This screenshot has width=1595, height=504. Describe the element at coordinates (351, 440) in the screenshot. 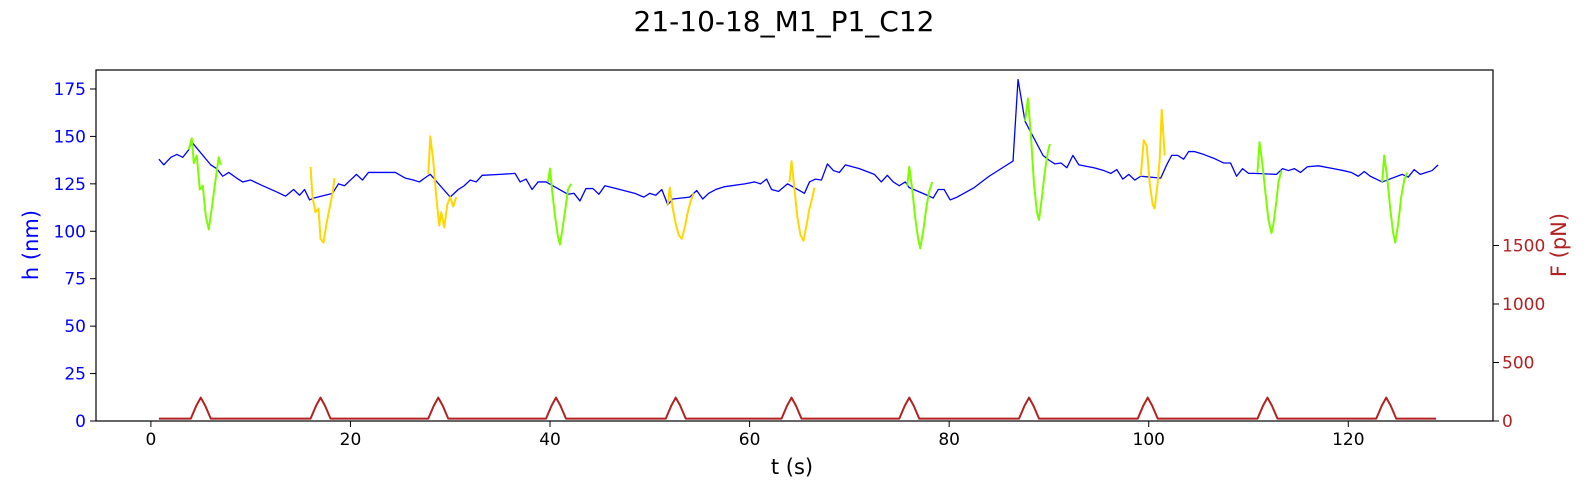

I see `x-tick-label: 20` at that location.